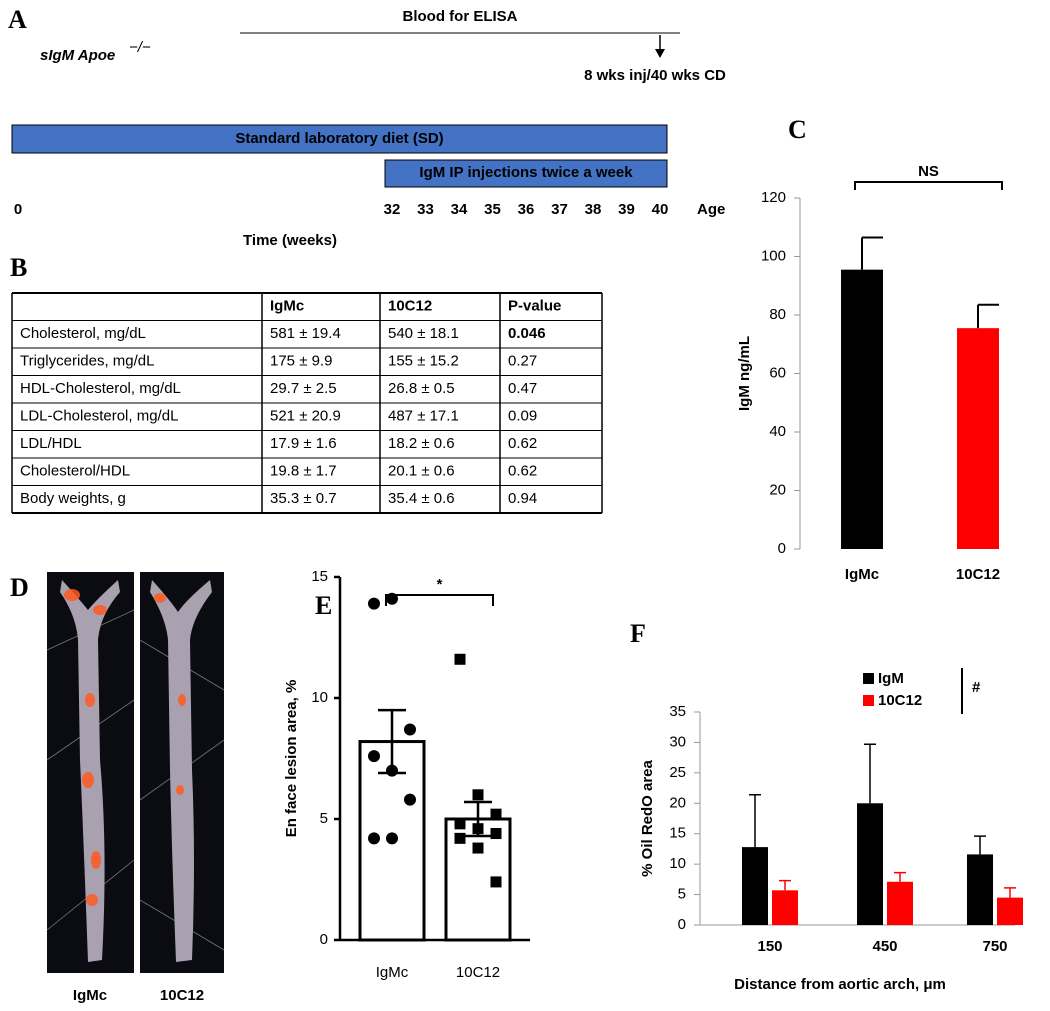 This screenshot has height=1011, width=1050. What do you see at coordinates (303, 388) in the screenshot?
I see `table-cell: 29.7 ± 2.5` at bounding box center [303, 388].